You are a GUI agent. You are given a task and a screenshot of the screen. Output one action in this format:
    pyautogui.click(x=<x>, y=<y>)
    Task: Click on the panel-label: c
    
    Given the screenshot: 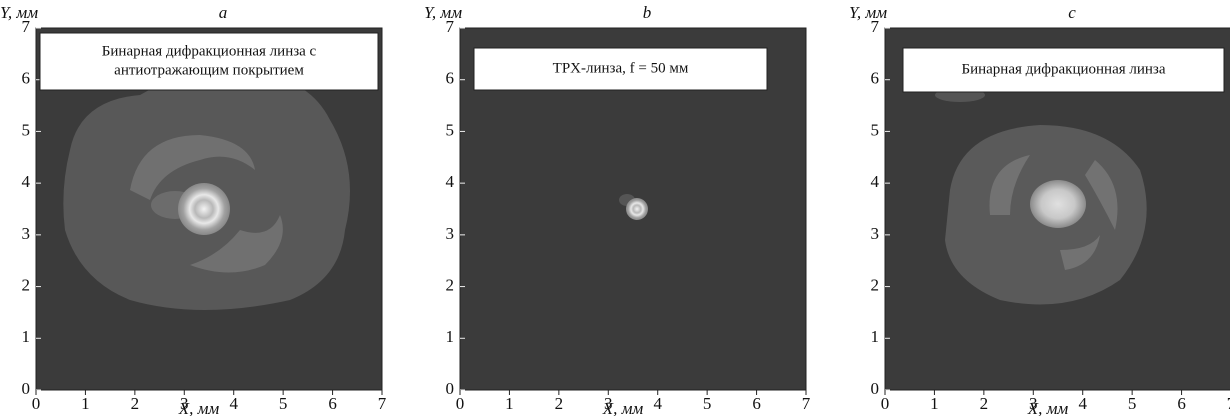 What is the action you would take?
    pyautogui.click(x=1072, y=12)
    